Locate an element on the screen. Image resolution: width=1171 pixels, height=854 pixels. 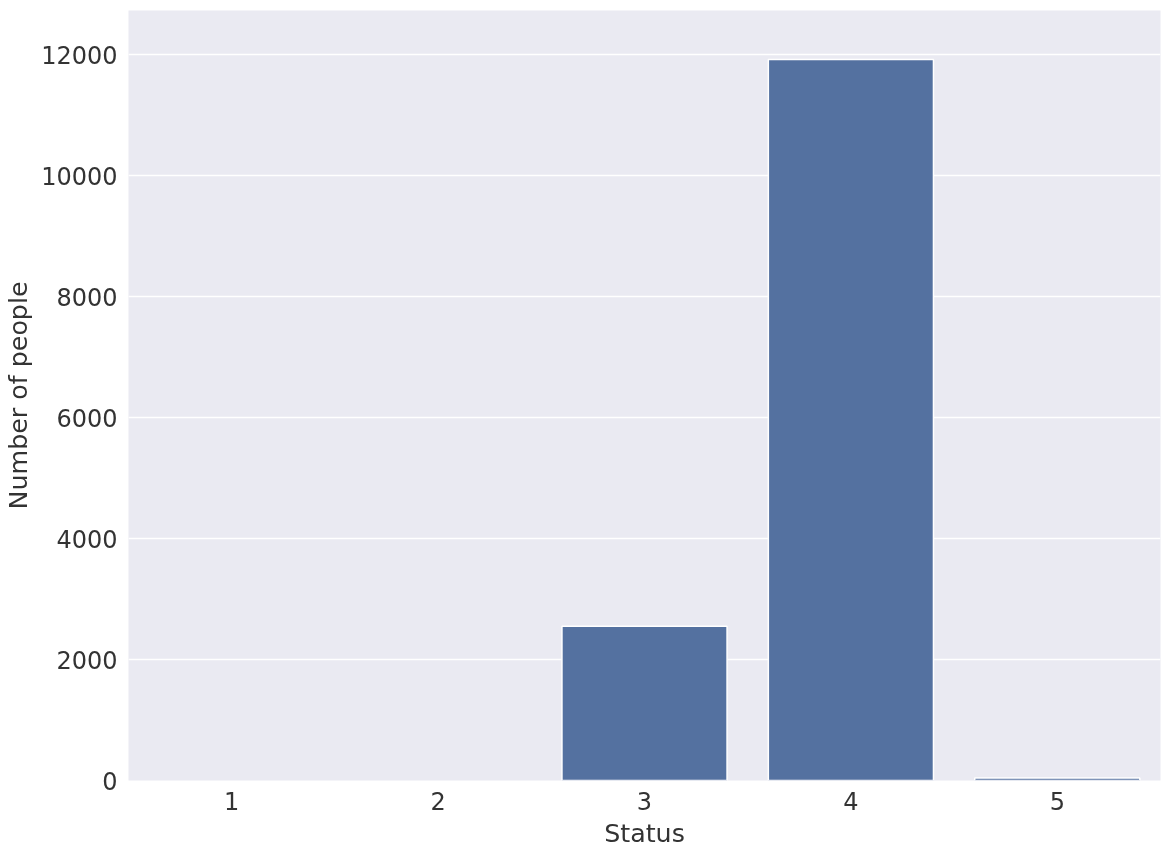
x-tick-label: 3 is located at coordinates (644, 801).